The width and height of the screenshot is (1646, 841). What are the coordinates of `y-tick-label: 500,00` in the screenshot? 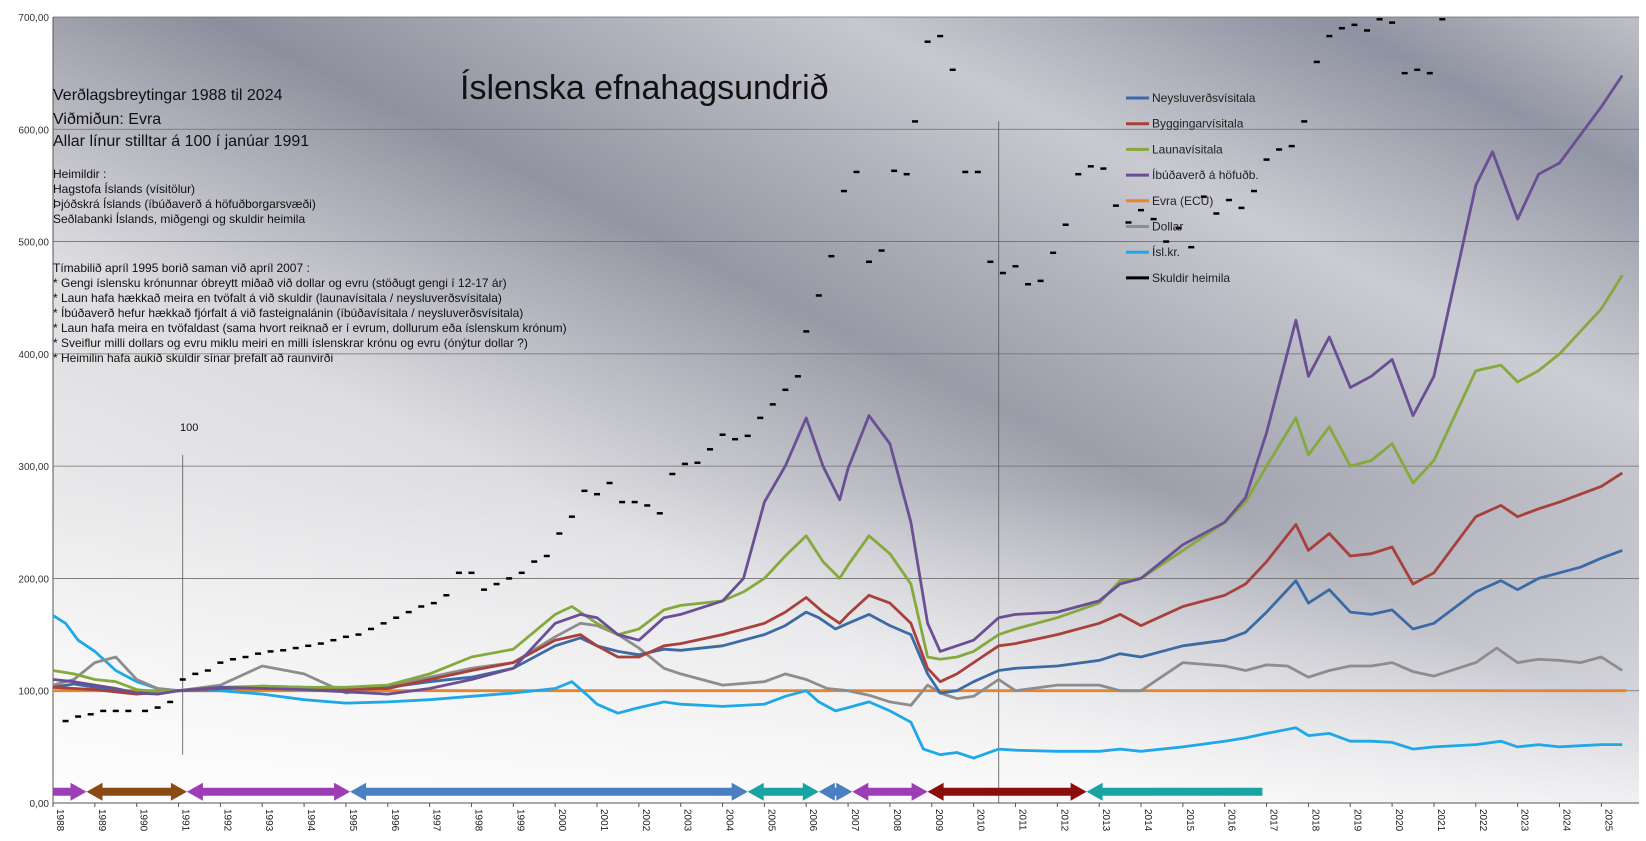 It's located at (33, 243).